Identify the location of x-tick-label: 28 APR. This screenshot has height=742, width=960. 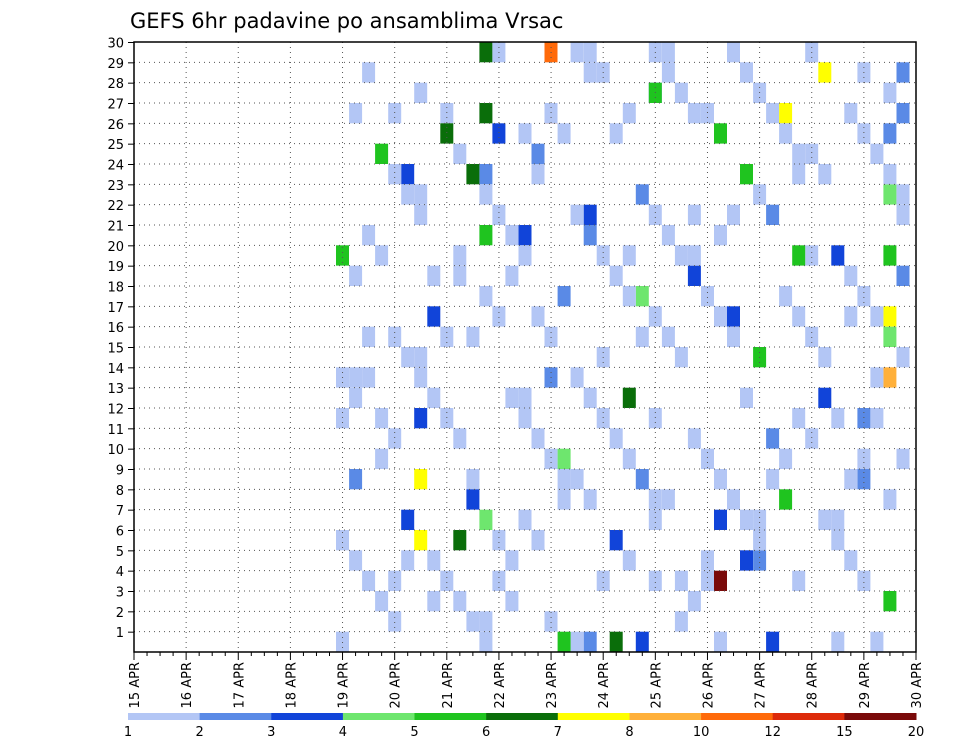
(813, 685).